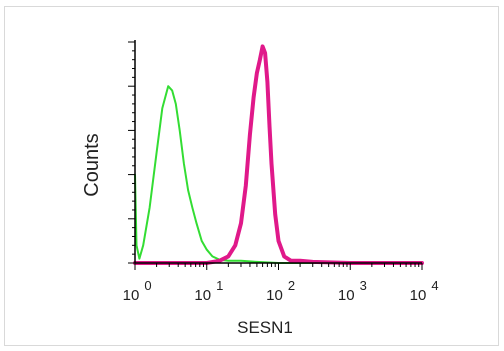  I want to click on x-tick-label-exponent: 4, so click(434, 285).